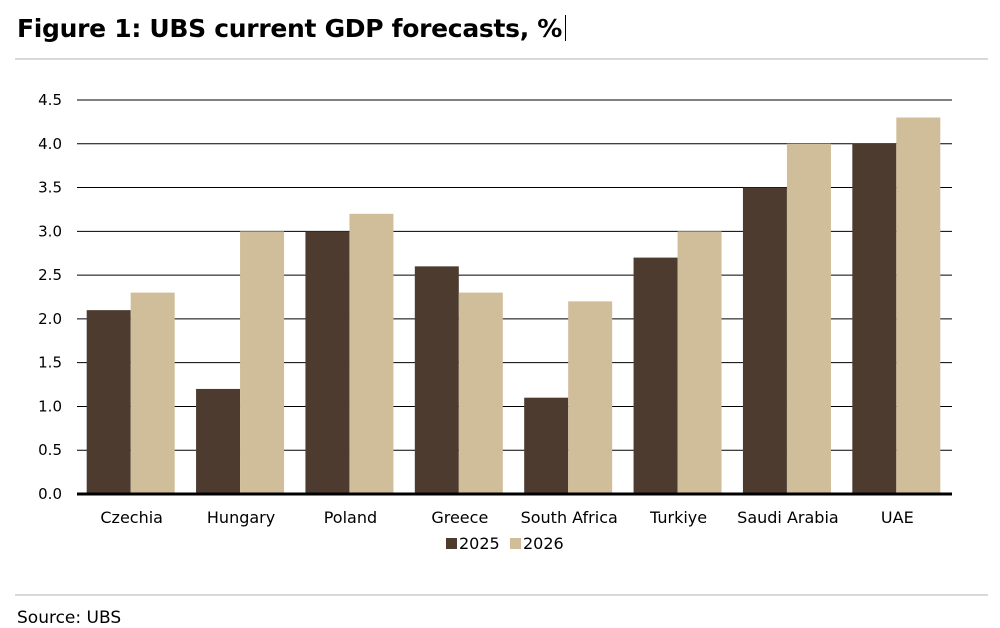 The image size is (1000, 628). What do you see at coordinates (50, 100) in the screenshot?
I see `y-tick-label: 4.5` at bounding box center [50, 100].